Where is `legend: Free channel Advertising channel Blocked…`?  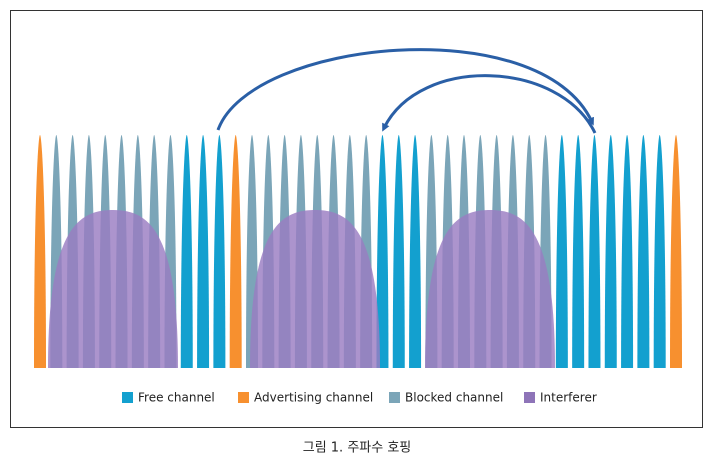 legend: Free channel Advertising channel Blocked… is located at coordinates (359, 398).